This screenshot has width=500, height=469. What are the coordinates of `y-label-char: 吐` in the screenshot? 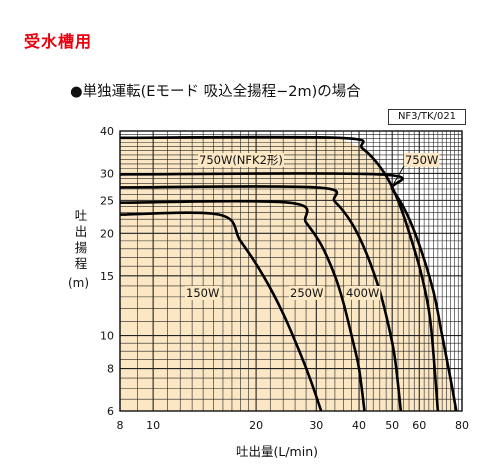 It's located at (81, 215).